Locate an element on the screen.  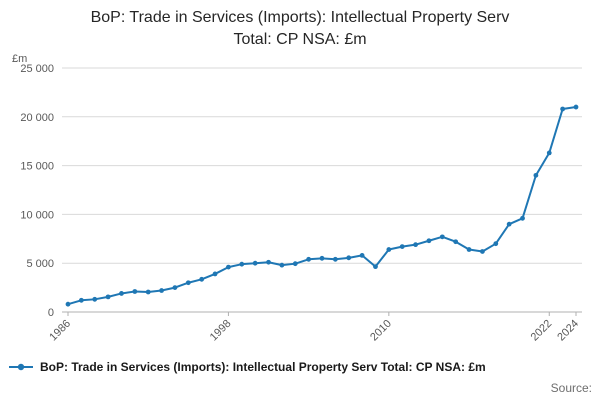
x-tick-label: 2024 is located at coordinates (568, 331).